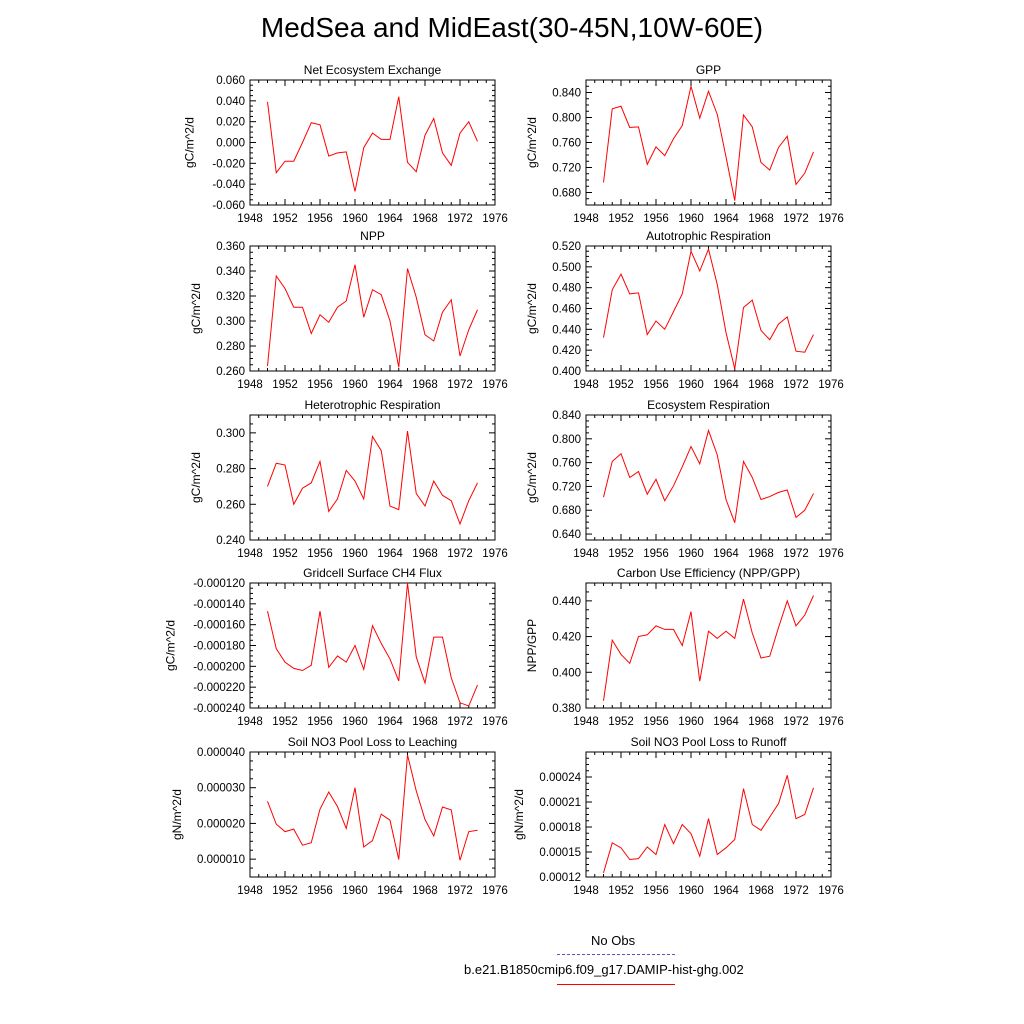  Describe the element at coordinates (219, 709) in the screenshot. I see `y-tick-label: -0.000240` at that location.